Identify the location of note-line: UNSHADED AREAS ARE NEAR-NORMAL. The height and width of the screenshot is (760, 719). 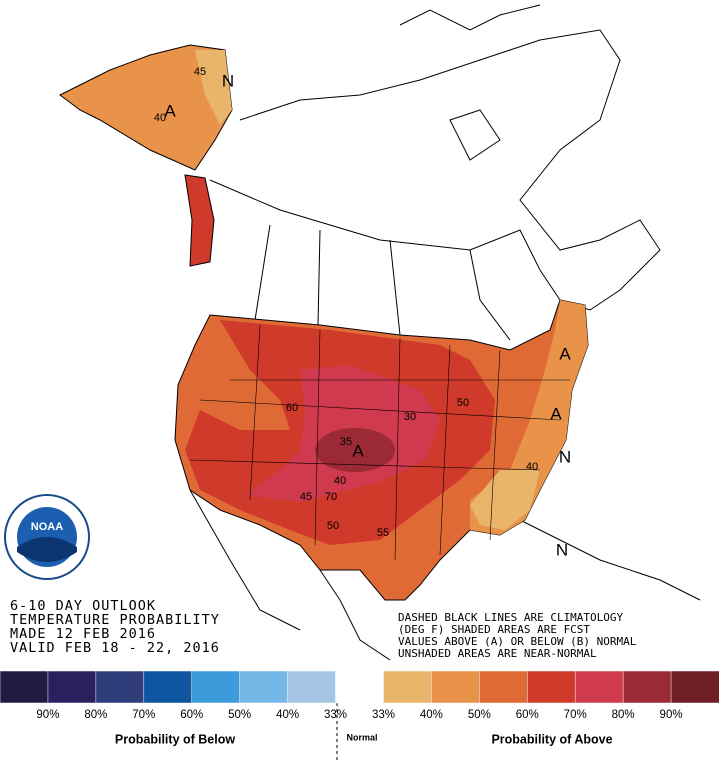
(497, 653).